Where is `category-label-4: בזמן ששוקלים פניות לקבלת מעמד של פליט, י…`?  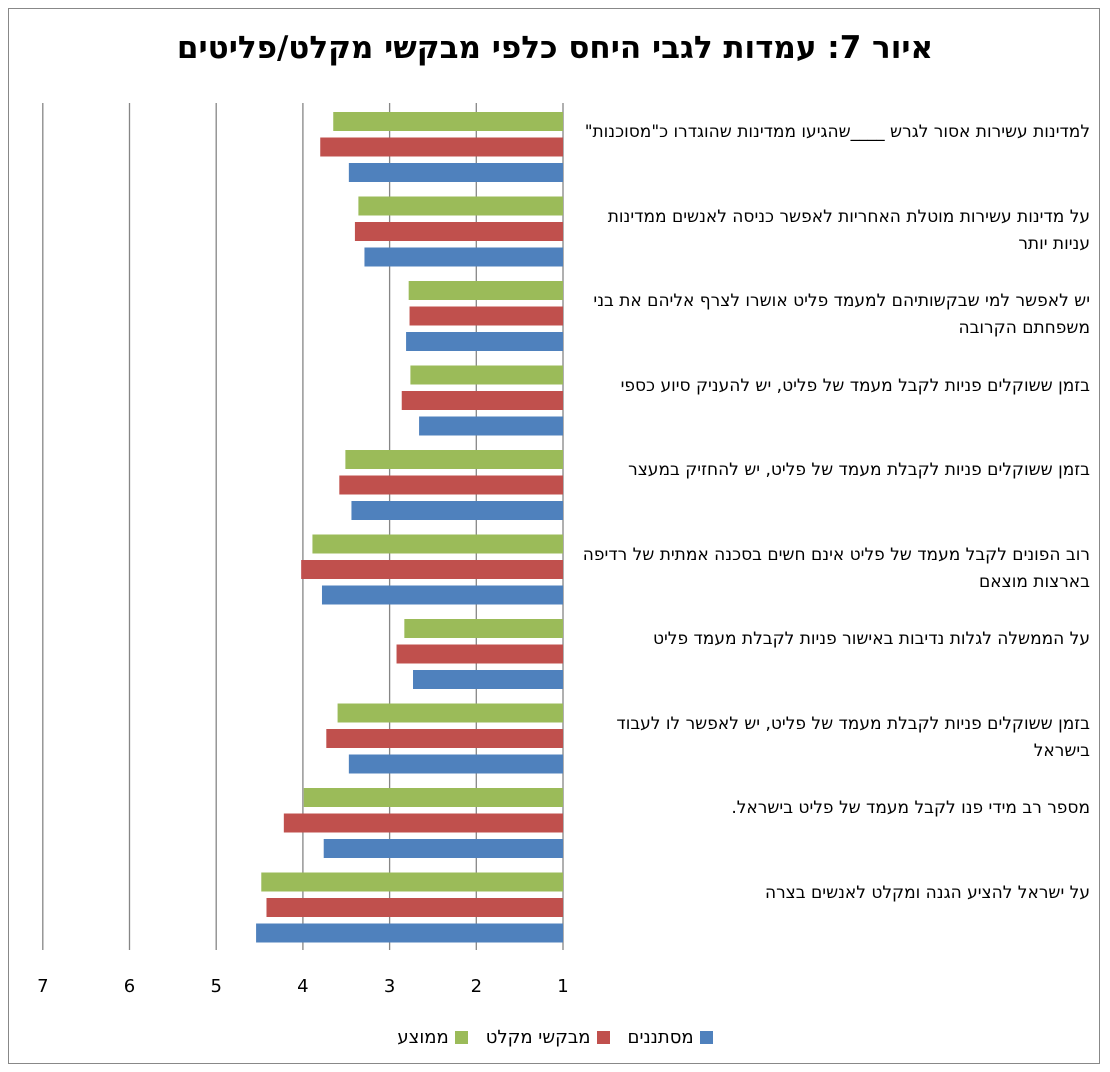 category-label-4: בזמן ששוקלים פניות לקבלת מעמד של פליט, י… is located at coordinates (859, 470).